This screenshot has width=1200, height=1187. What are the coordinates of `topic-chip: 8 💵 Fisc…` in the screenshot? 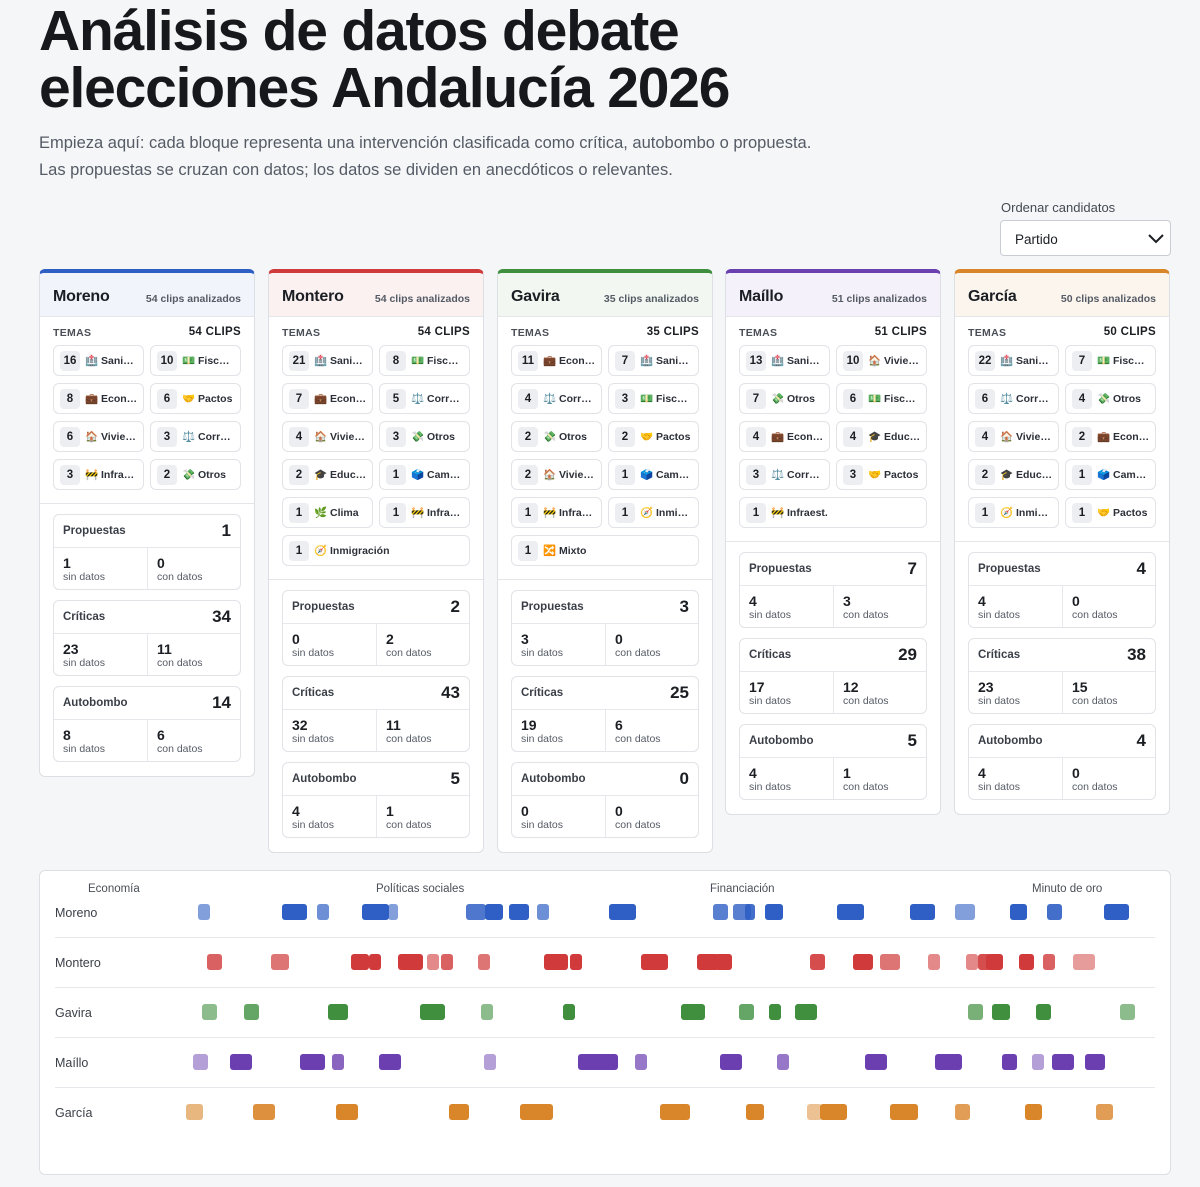 It's located at (424, 360).